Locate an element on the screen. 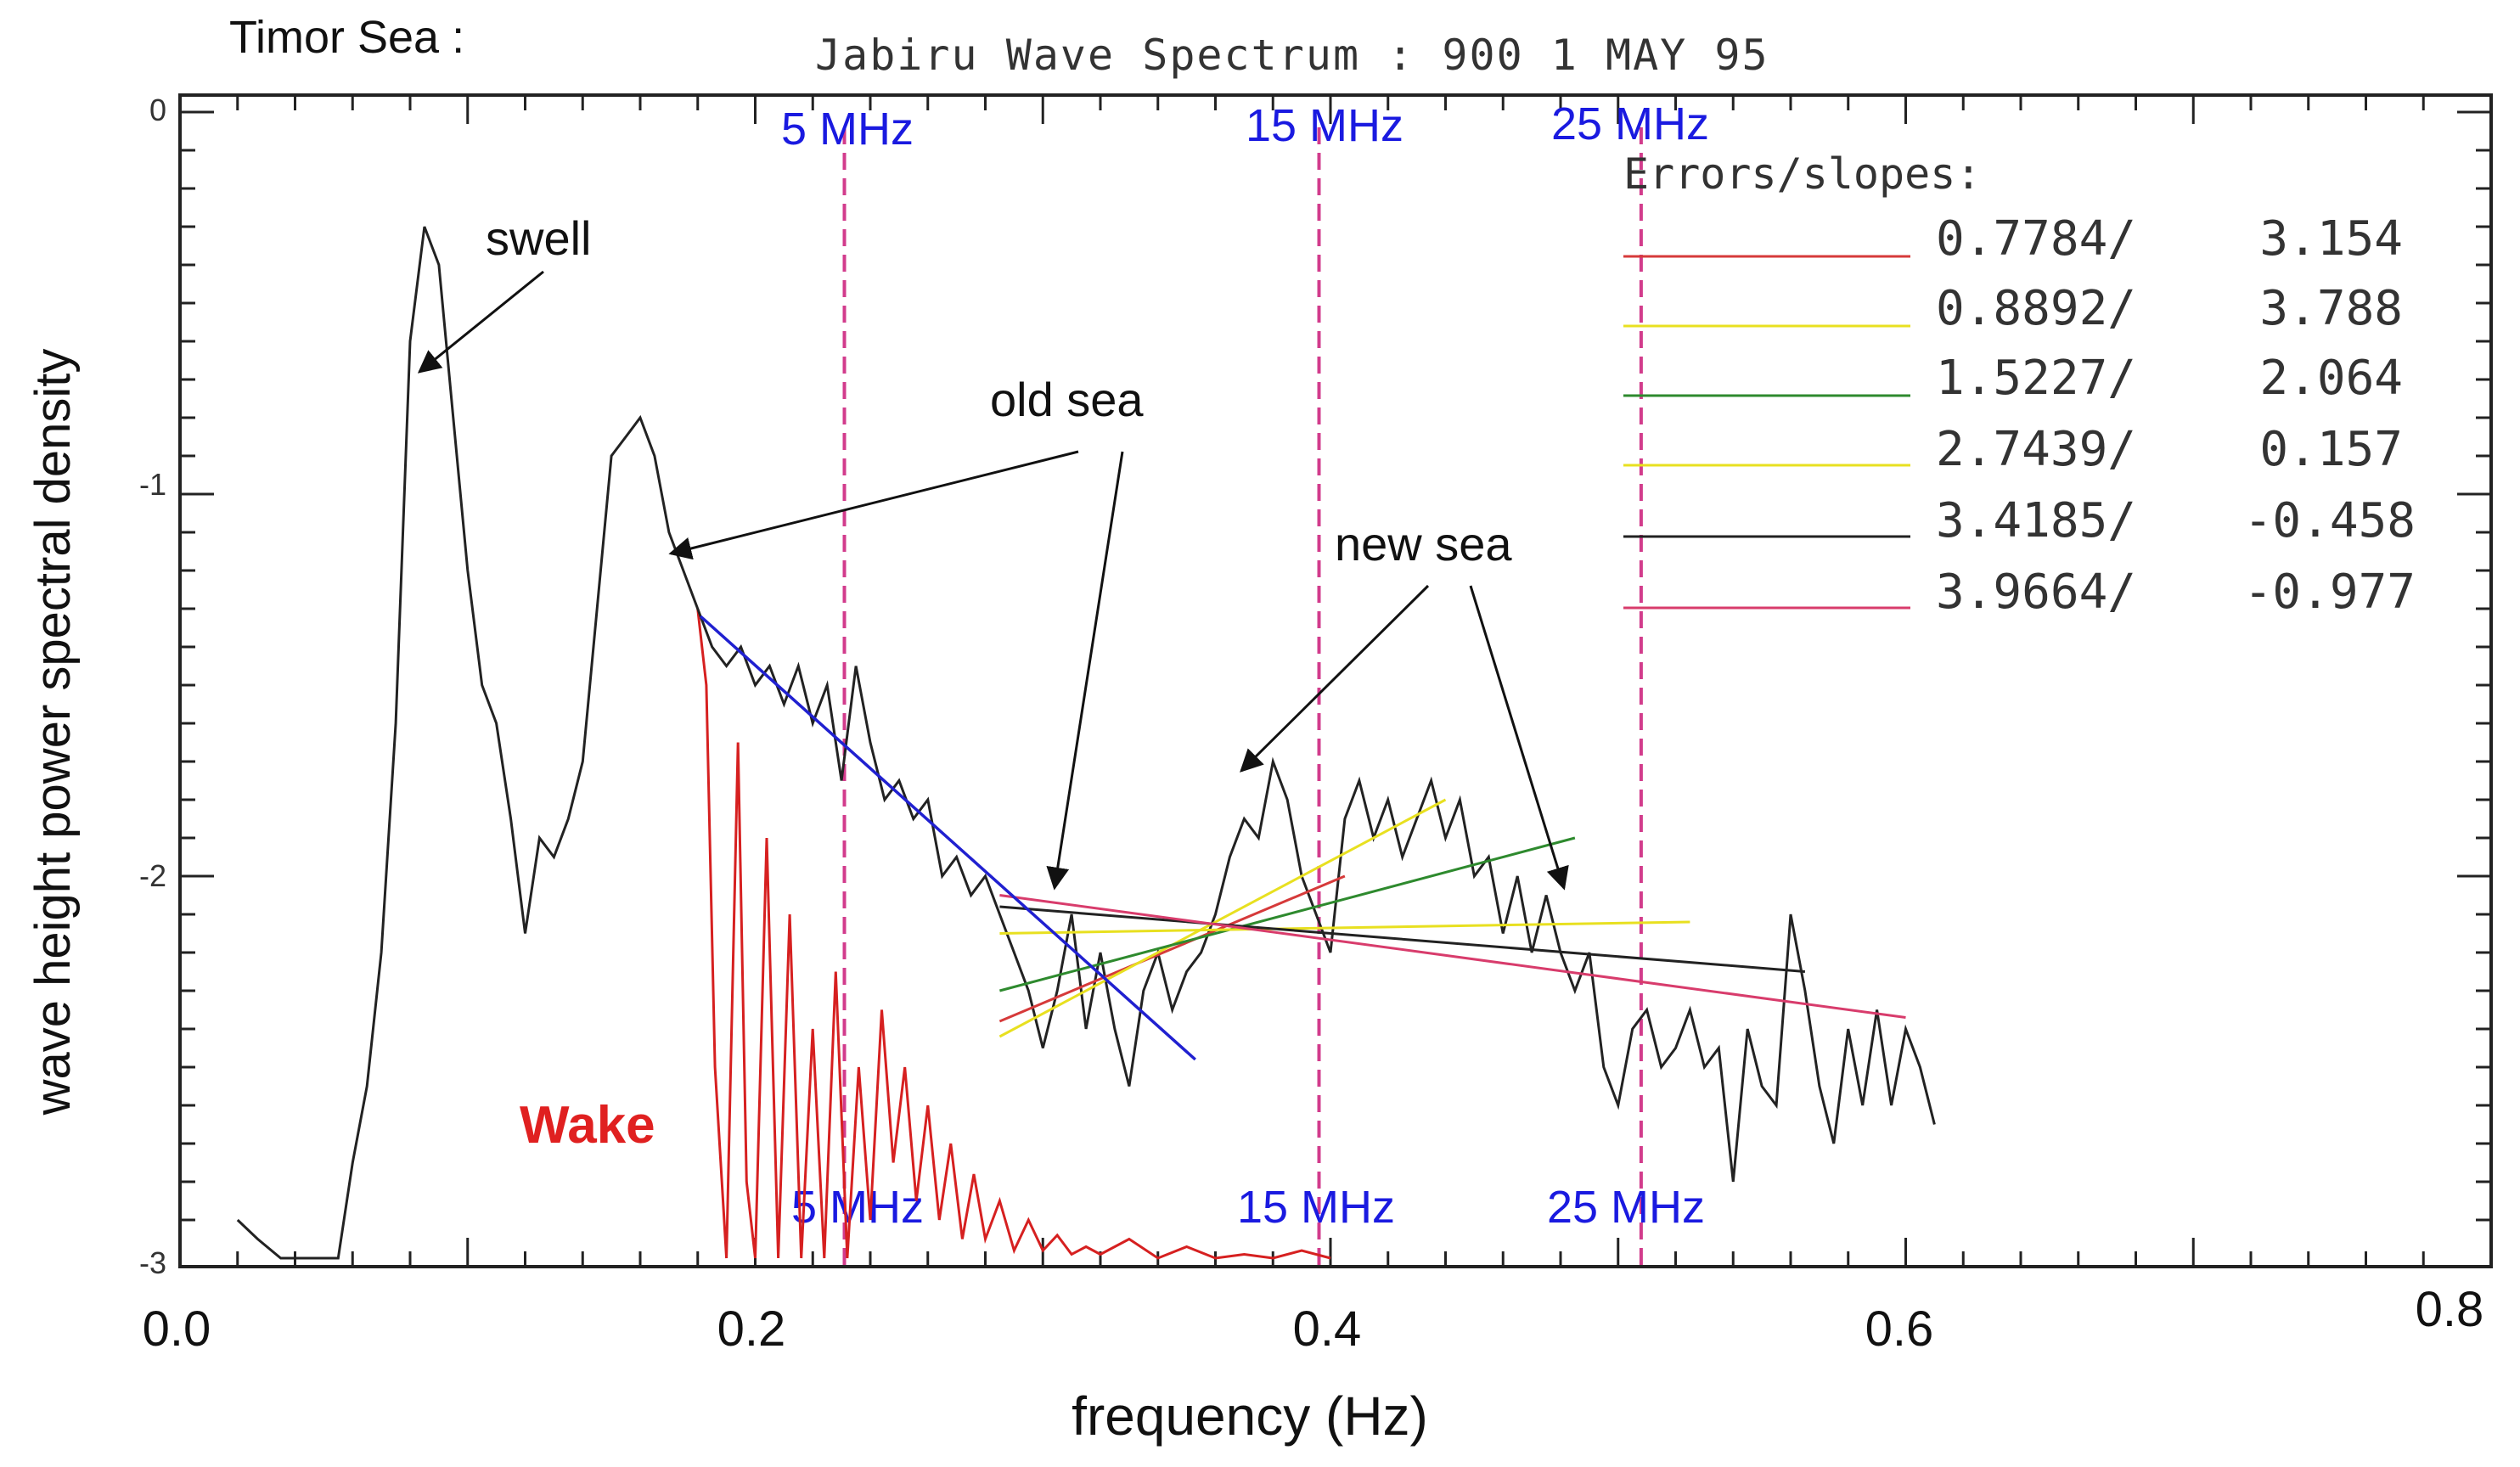  legend-slope-6: -0.977 is located at coordinates (2330, 592).